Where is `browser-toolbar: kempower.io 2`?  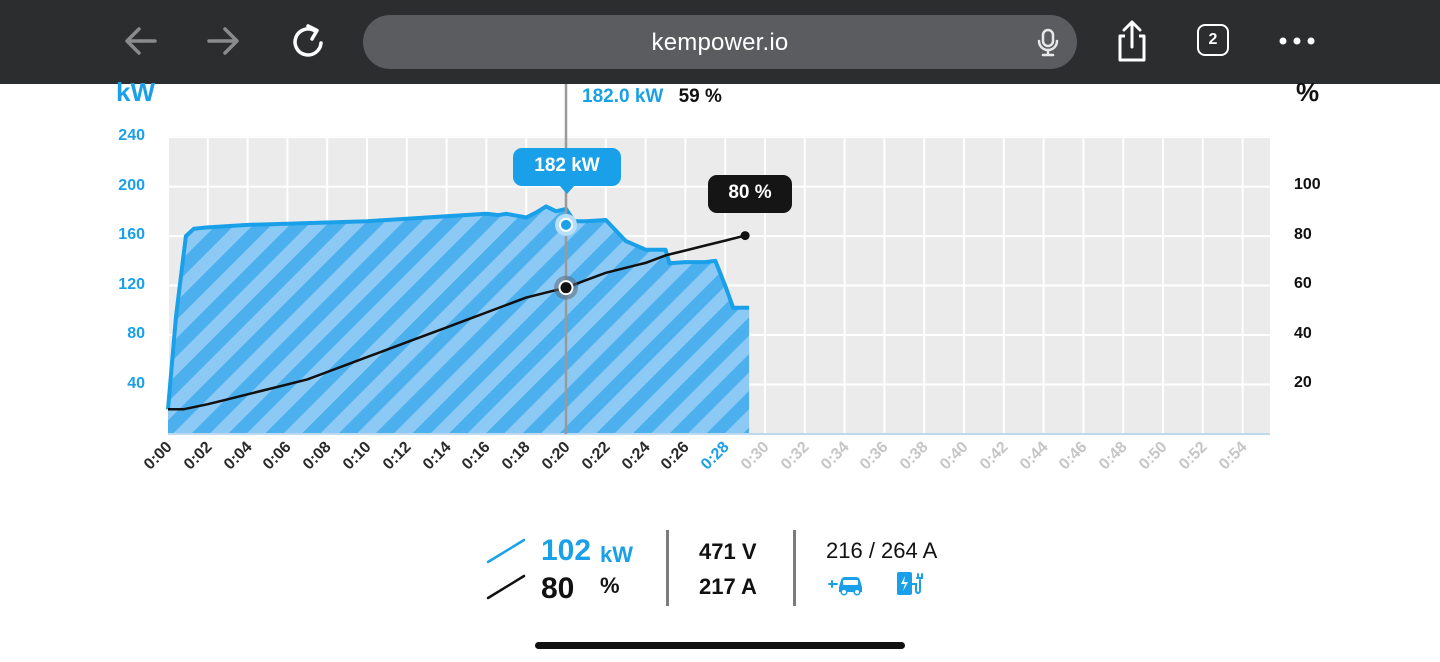
browser-toolbar: kempower.io 2 is located at coordinates (720, 42).